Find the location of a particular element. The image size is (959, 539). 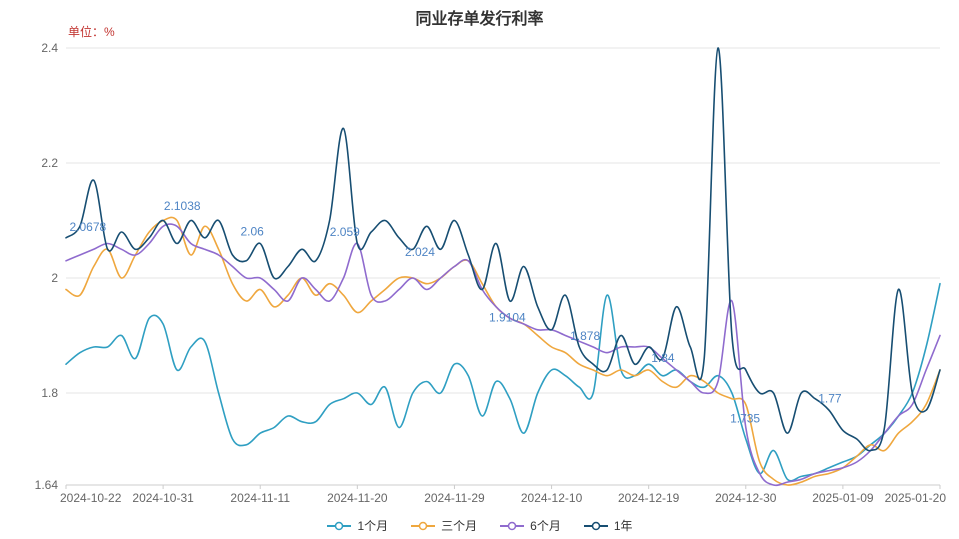

value-annotation: 1.735 is located at coordinates (745, 418).